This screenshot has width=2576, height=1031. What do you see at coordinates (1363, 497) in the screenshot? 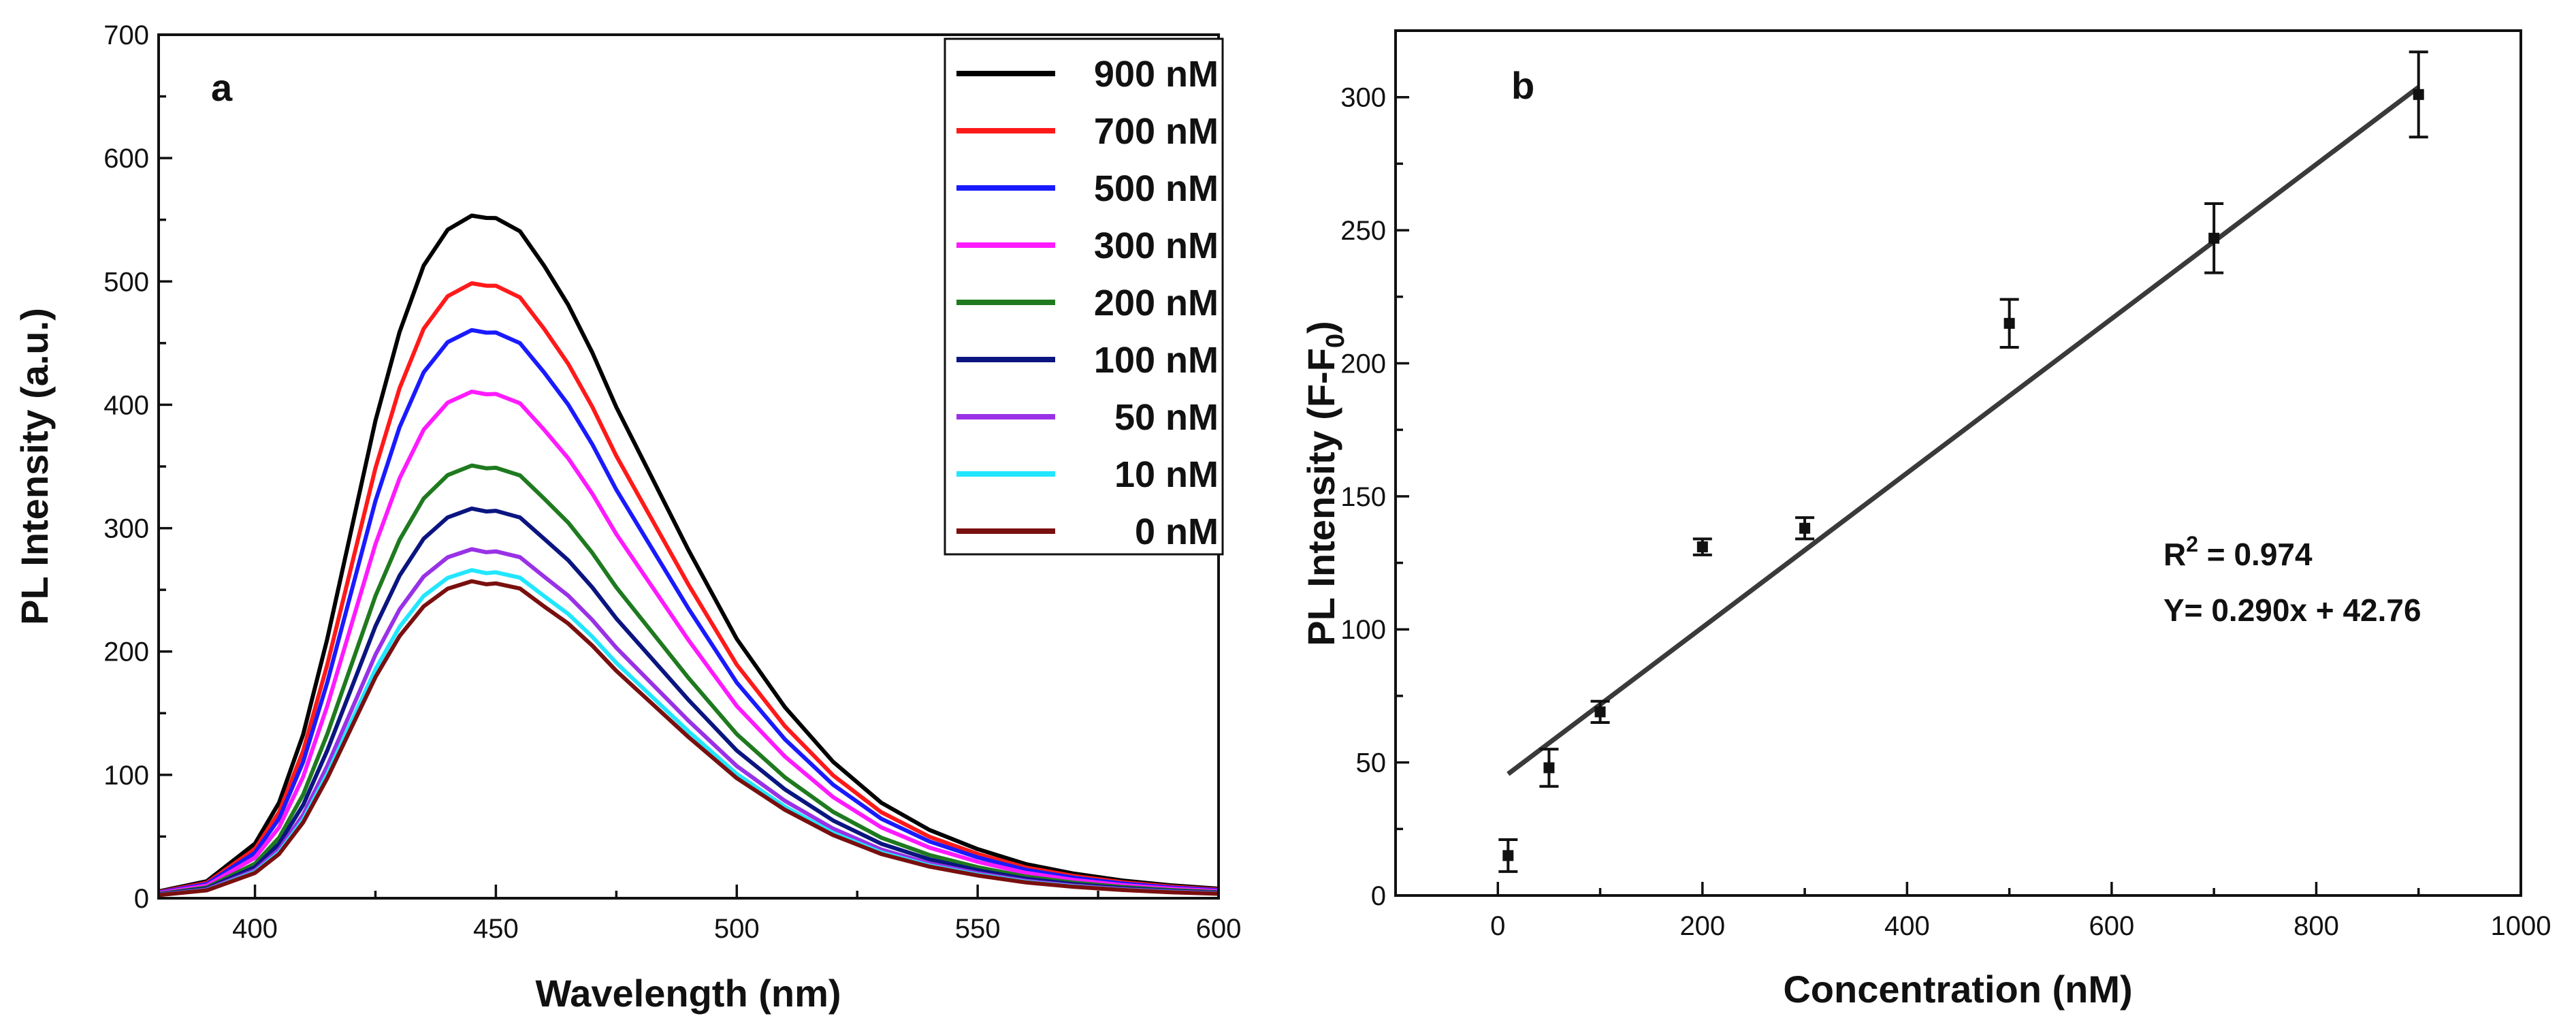
I see `panel-b-y-tick-label: 150` at bounding box center [1363, 497].